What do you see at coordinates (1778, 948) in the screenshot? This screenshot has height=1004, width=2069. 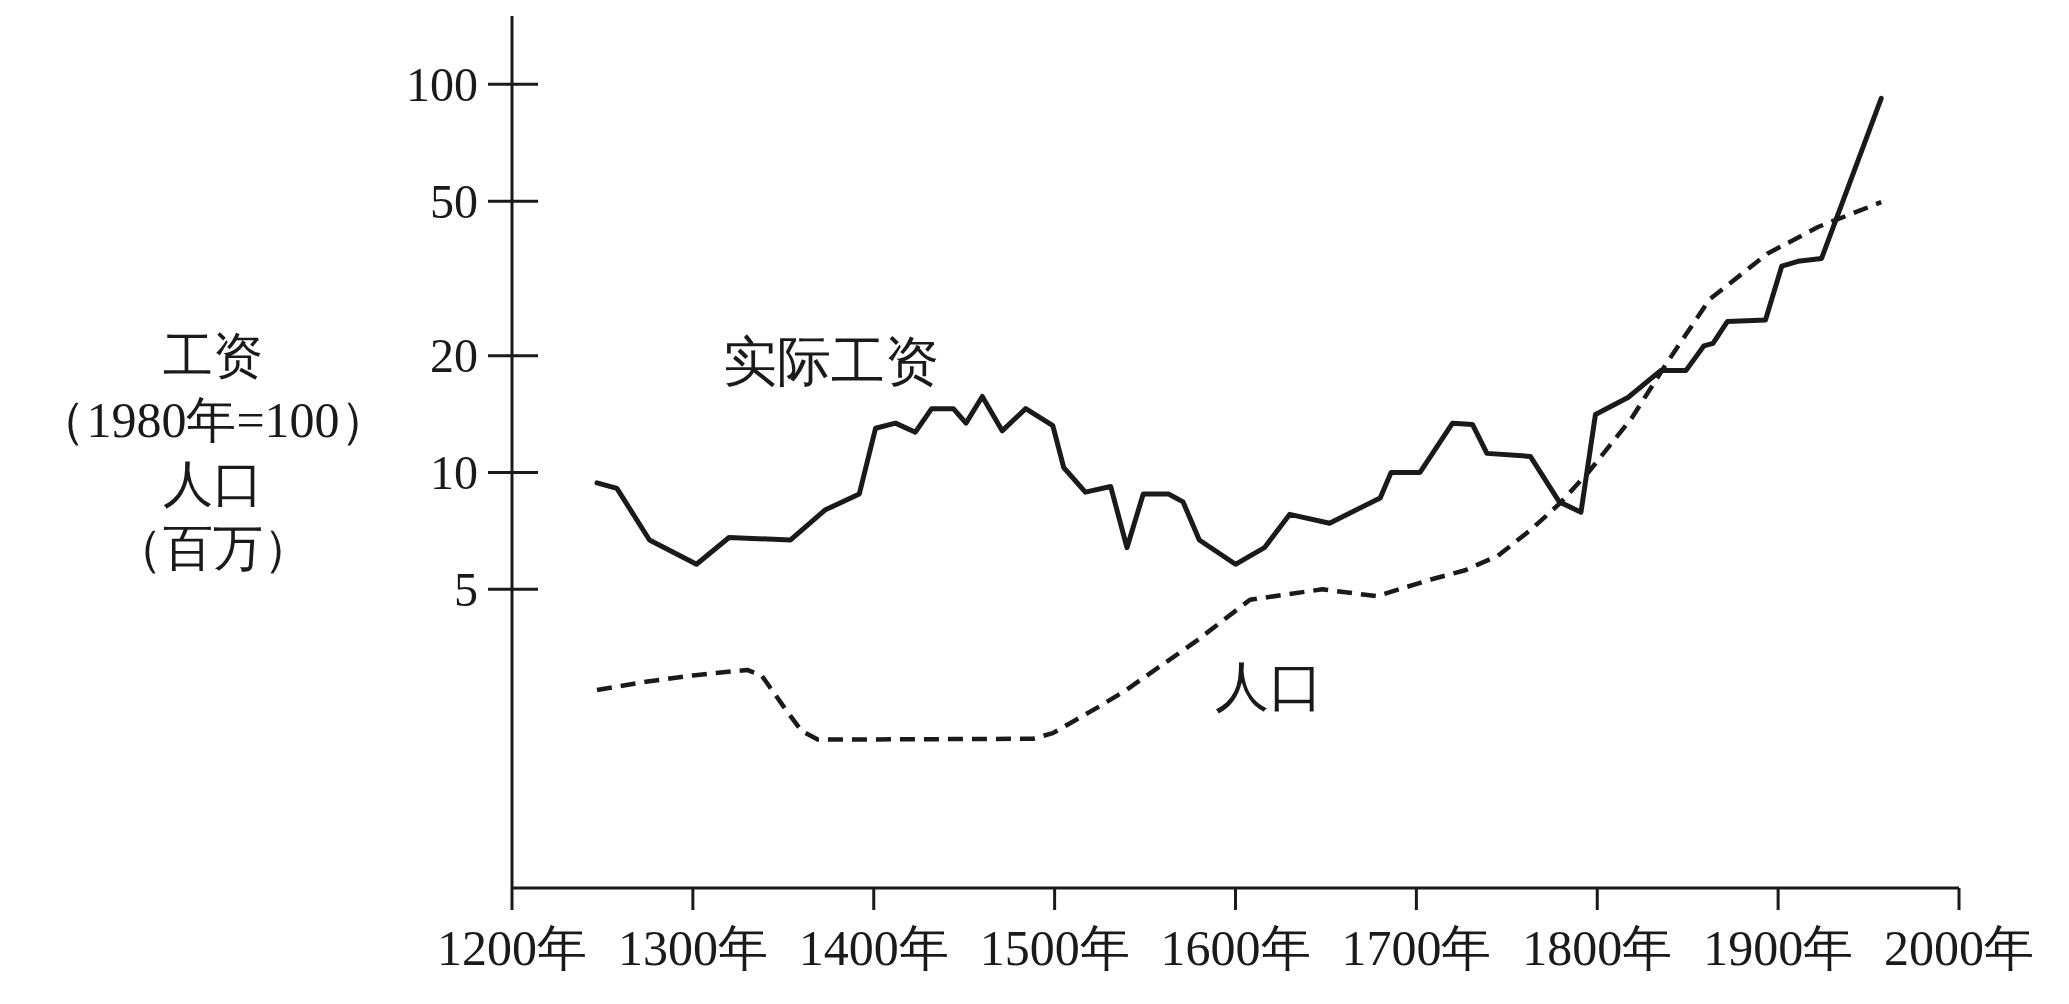 I see `x-tick-label: 1900年` at bounding box center [1778, 948].